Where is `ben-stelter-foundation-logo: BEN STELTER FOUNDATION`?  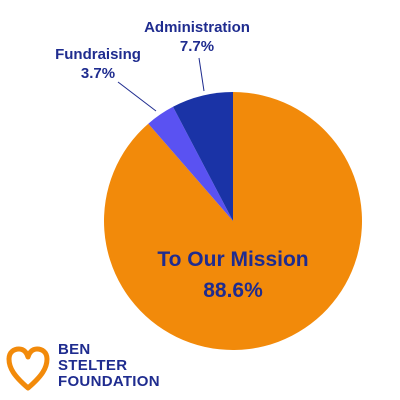 ben-stelter-foundation-logo: BEN STELTER FOUNDATION is located at coordinates (106, 370).